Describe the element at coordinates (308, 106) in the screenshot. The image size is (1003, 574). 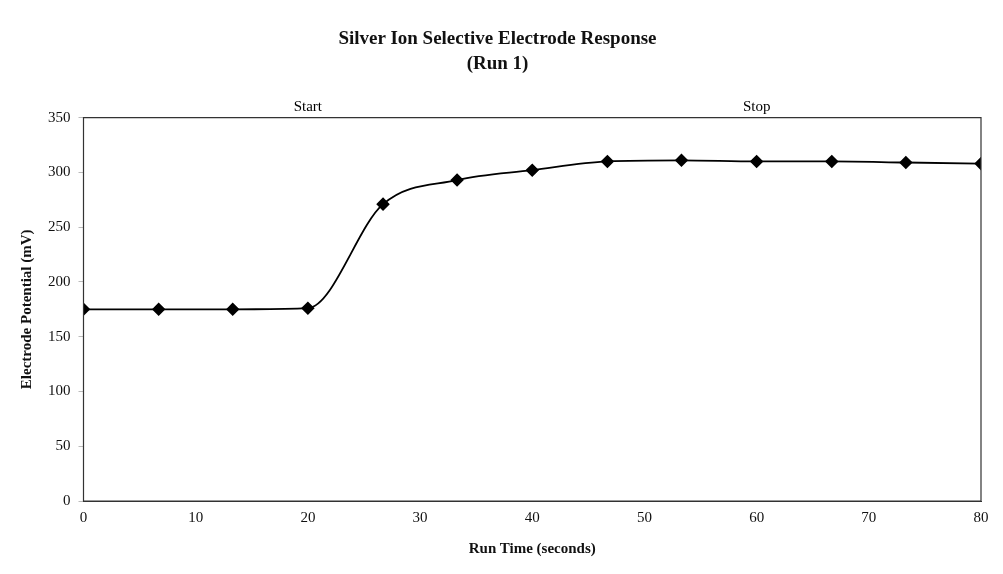
I see `text: Start` at that location.